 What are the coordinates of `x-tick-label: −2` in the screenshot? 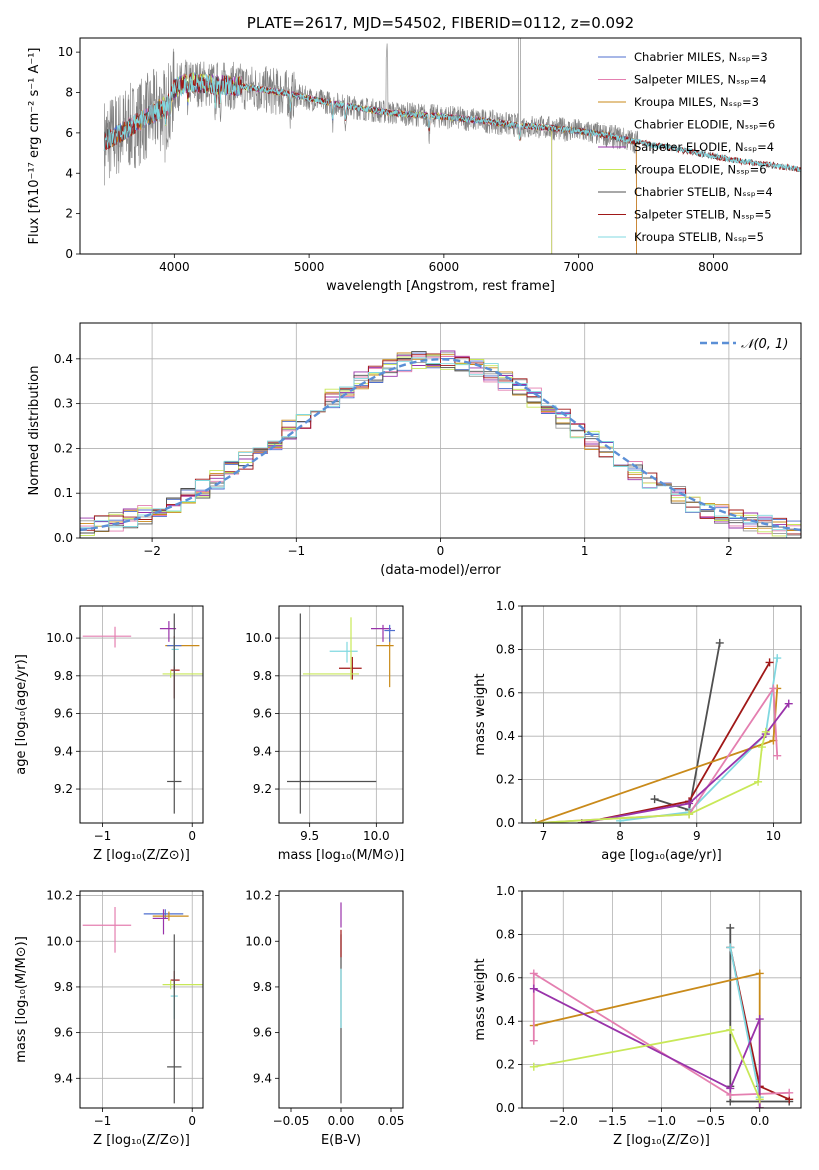 It's located at (152, 551).